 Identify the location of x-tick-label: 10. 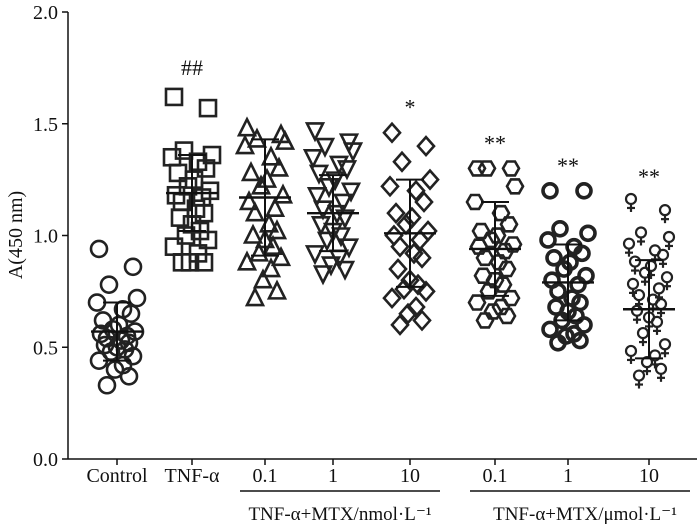
(649, 476).